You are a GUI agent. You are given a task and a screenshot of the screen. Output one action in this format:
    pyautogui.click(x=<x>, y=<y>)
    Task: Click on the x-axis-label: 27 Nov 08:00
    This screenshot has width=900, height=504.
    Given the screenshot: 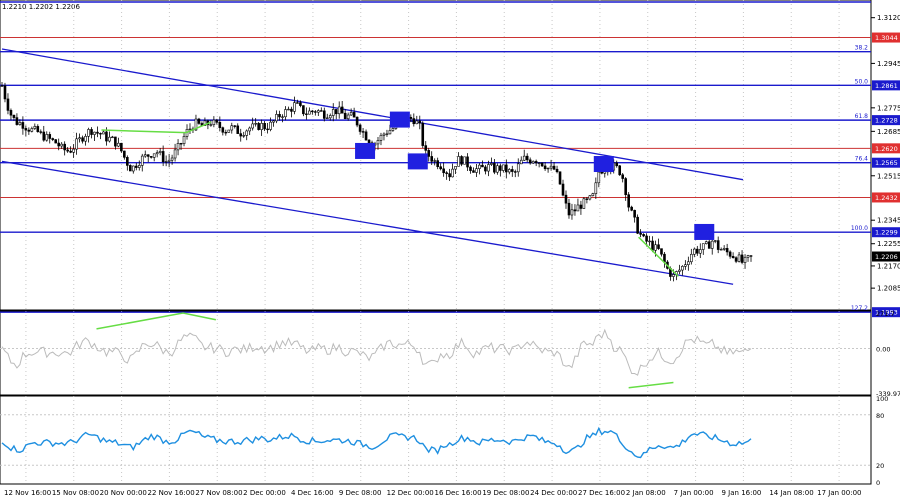 What is the action you would take?
    pyautogui.click(x=218, y=493)
    